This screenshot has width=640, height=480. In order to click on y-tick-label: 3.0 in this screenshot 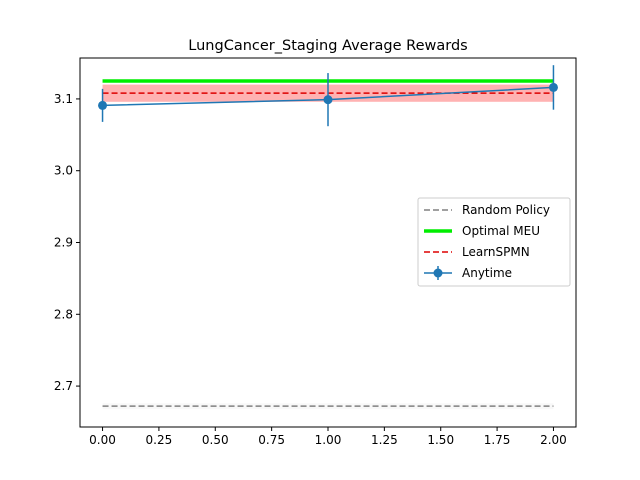, I will do `click(63, 171)`.